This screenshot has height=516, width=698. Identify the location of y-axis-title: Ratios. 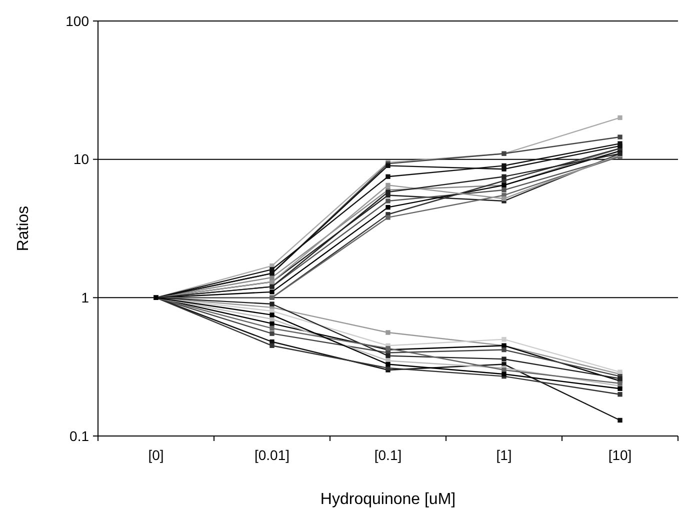
(23, 229).